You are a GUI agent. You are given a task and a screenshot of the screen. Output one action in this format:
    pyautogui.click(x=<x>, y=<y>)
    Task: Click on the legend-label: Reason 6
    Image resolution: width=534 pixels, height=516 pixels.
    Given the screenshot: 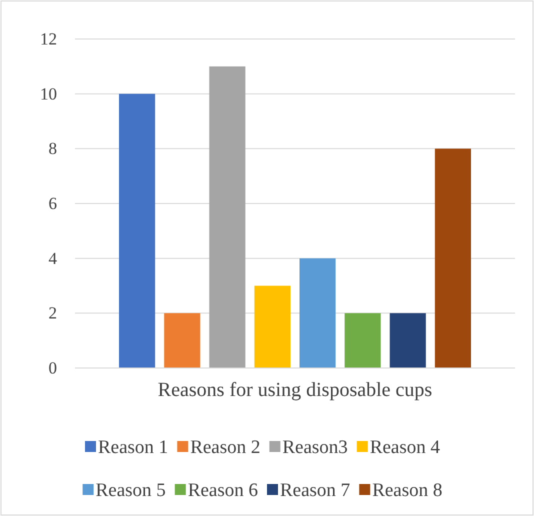 What is the action you would take?
    pyautogui.click(x=223, y=490)
    